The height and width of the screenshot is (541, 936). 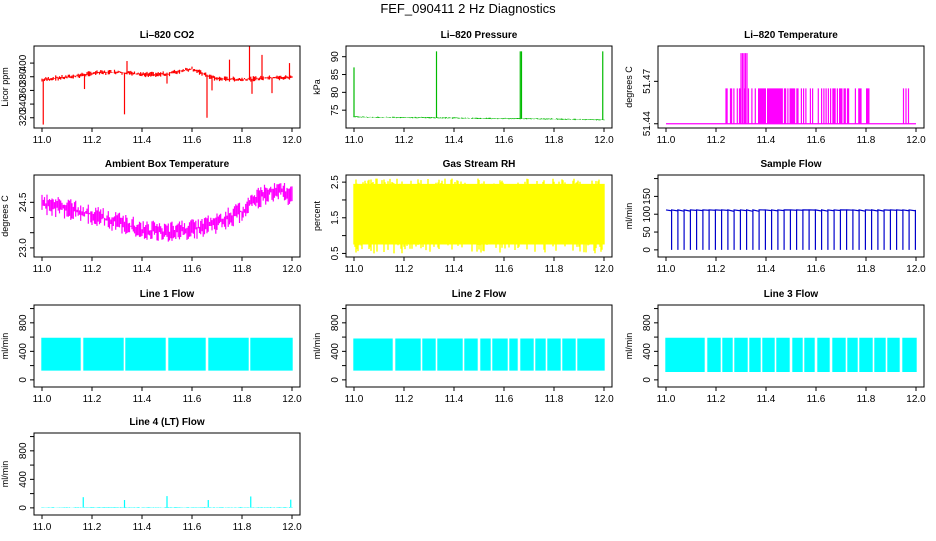 What do you see at coordinates (335, 253) in the screenshot?
I see `y-tick-label: 0.5` at bounding box center [335, 253].